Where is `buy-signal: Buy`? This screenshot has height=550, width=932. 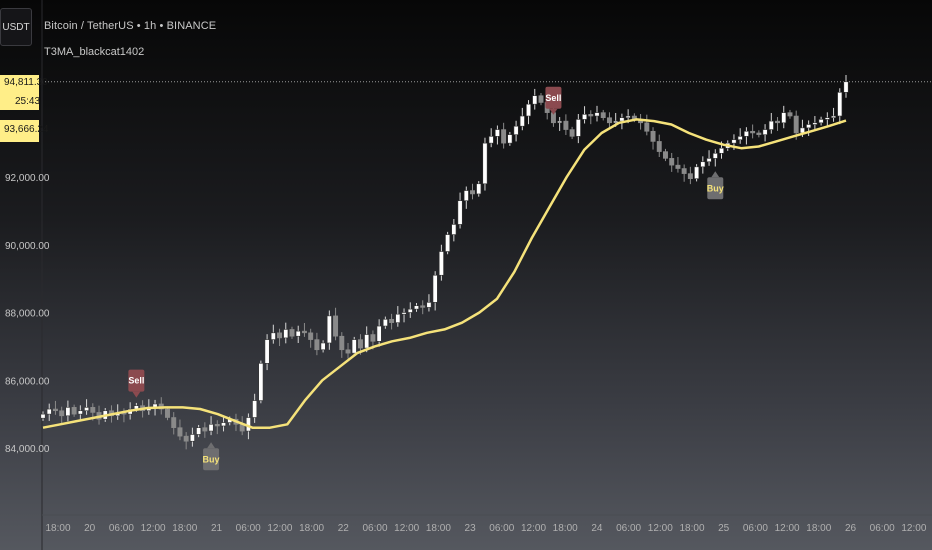 buy-signal: Buy is located at coordinates (211, 456).